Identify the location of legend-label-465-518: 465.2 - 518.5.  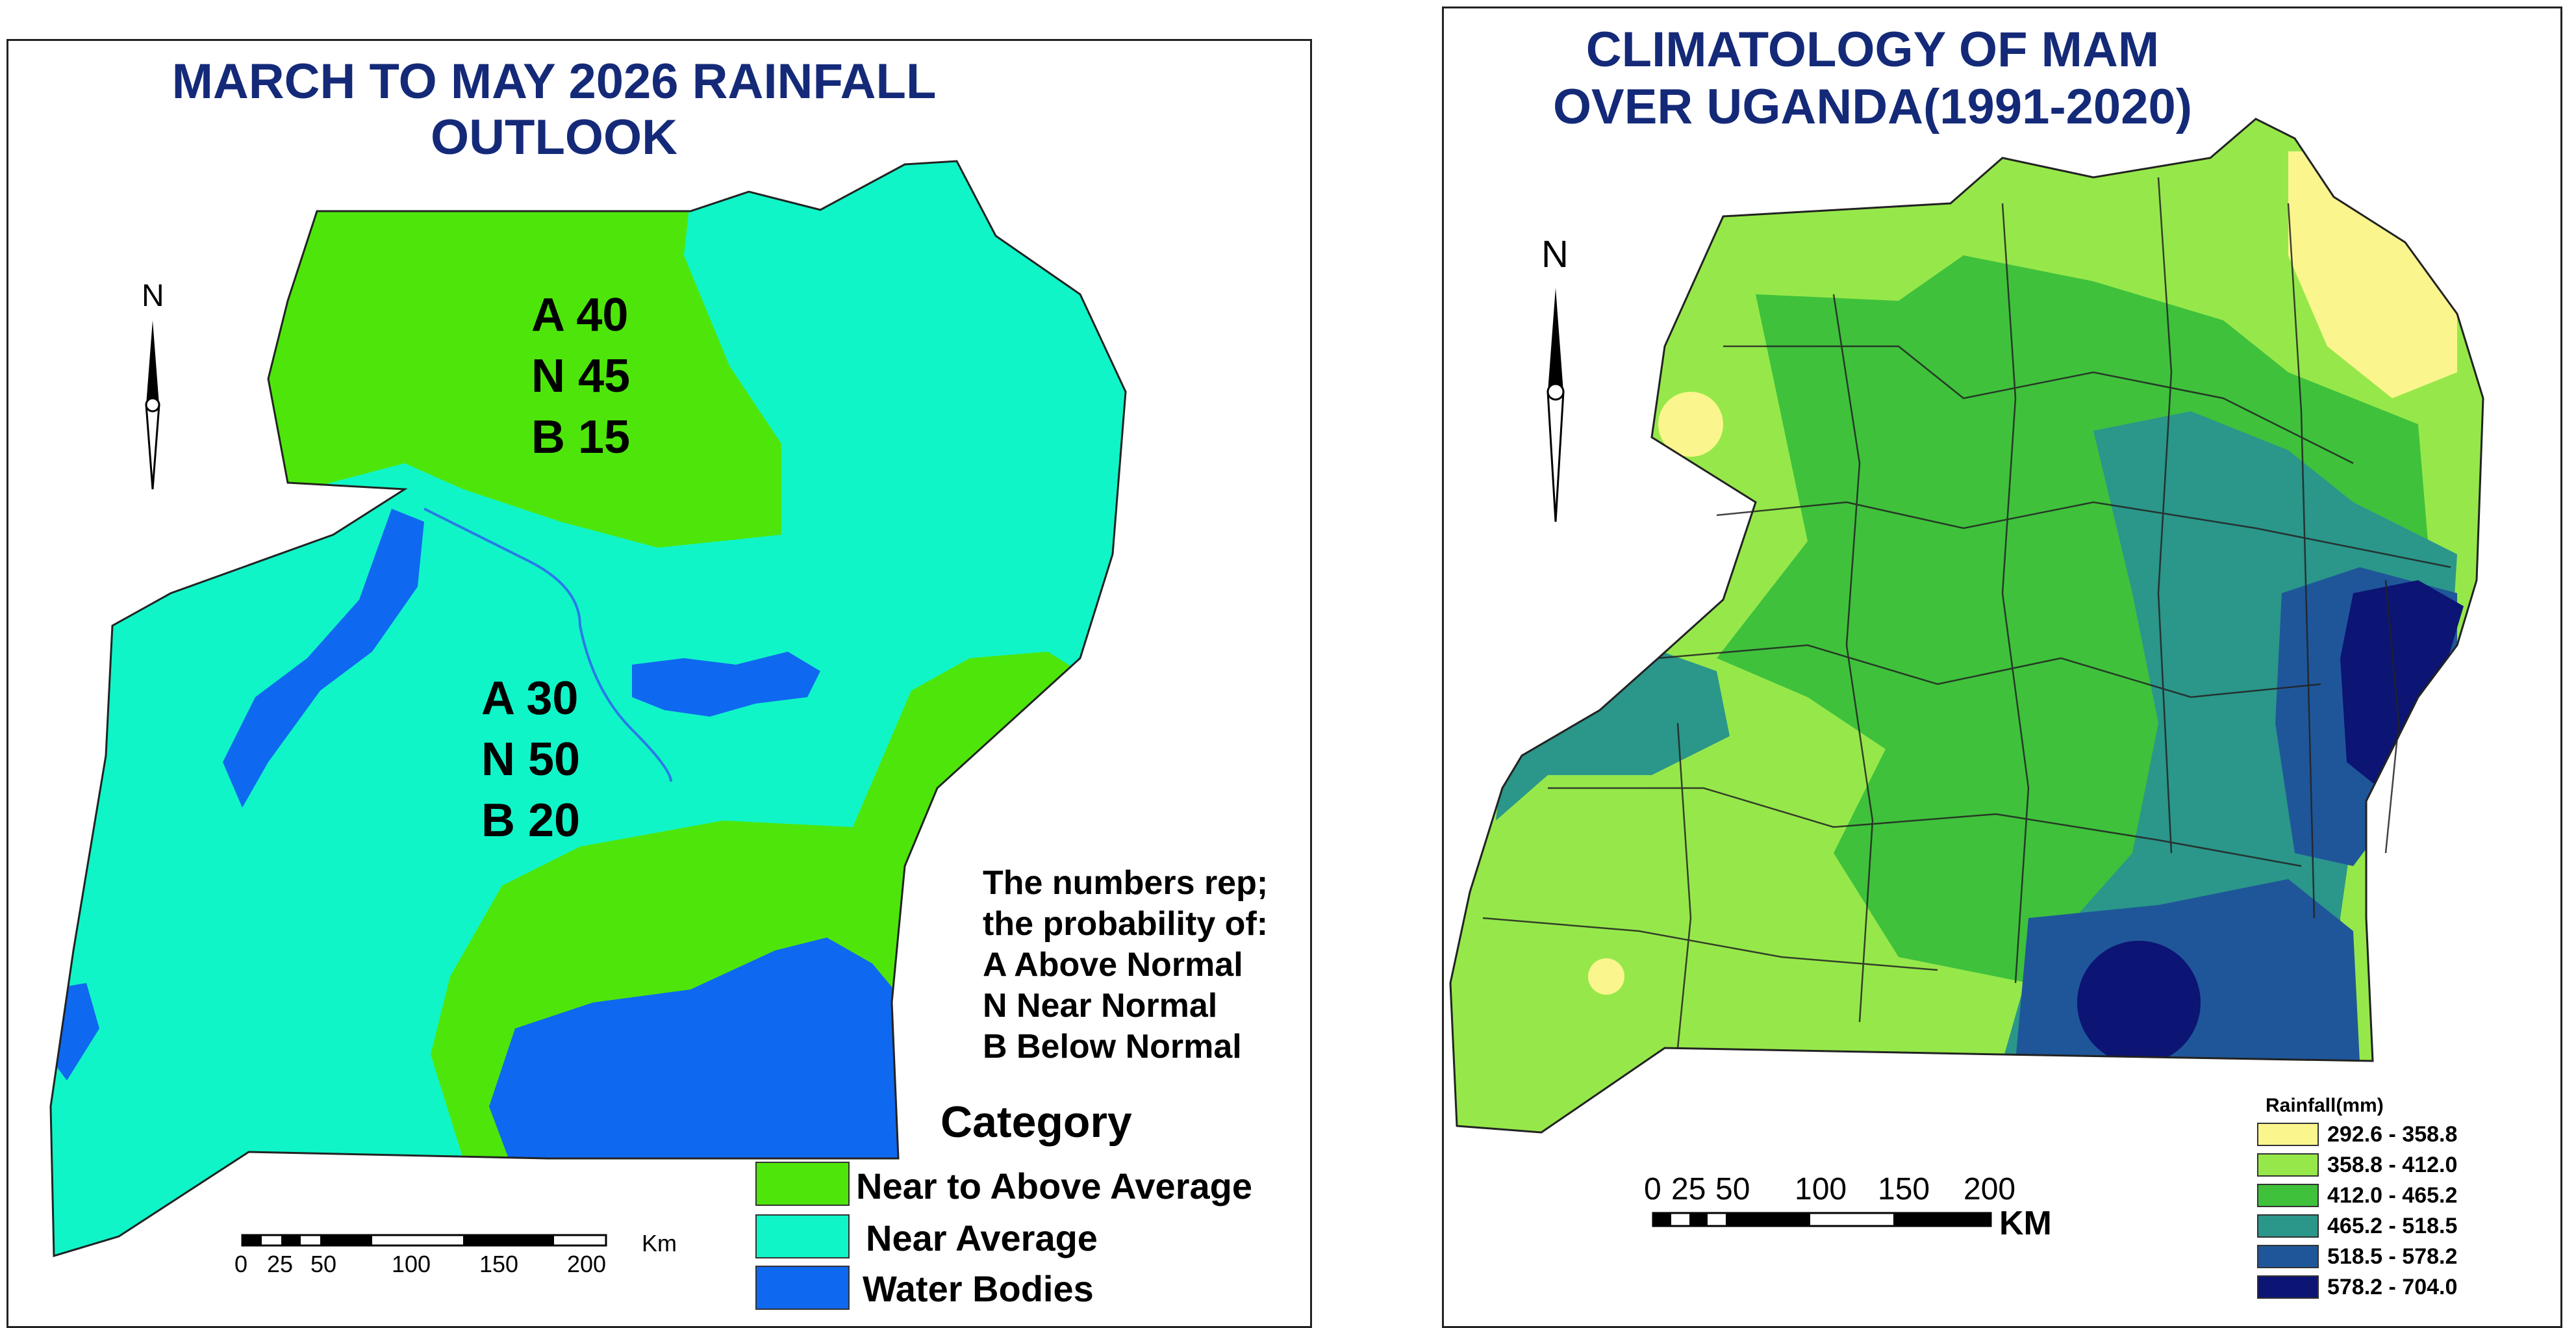
(2392, 1226).